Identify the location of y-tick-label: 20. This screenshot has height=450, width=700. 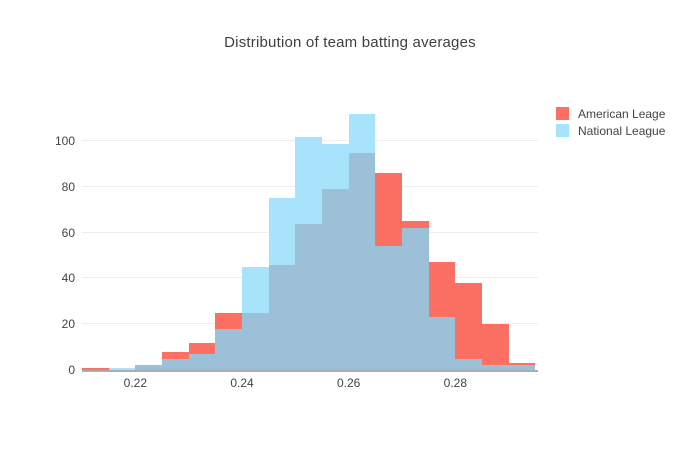
(68, 324).